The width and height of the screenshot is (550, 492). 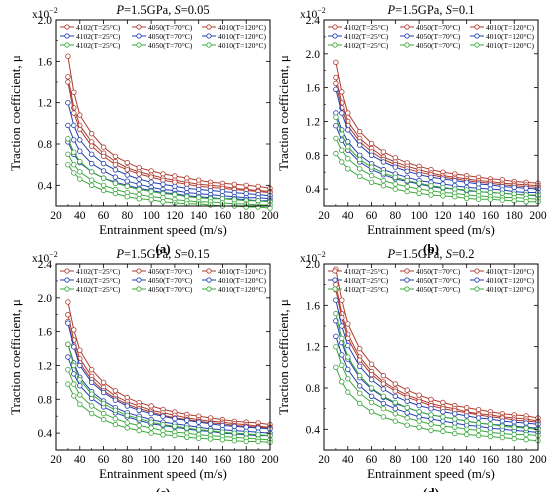 I want to click on x-axis-label: Entrainment speed (m/s), so click(x=163, y=473).